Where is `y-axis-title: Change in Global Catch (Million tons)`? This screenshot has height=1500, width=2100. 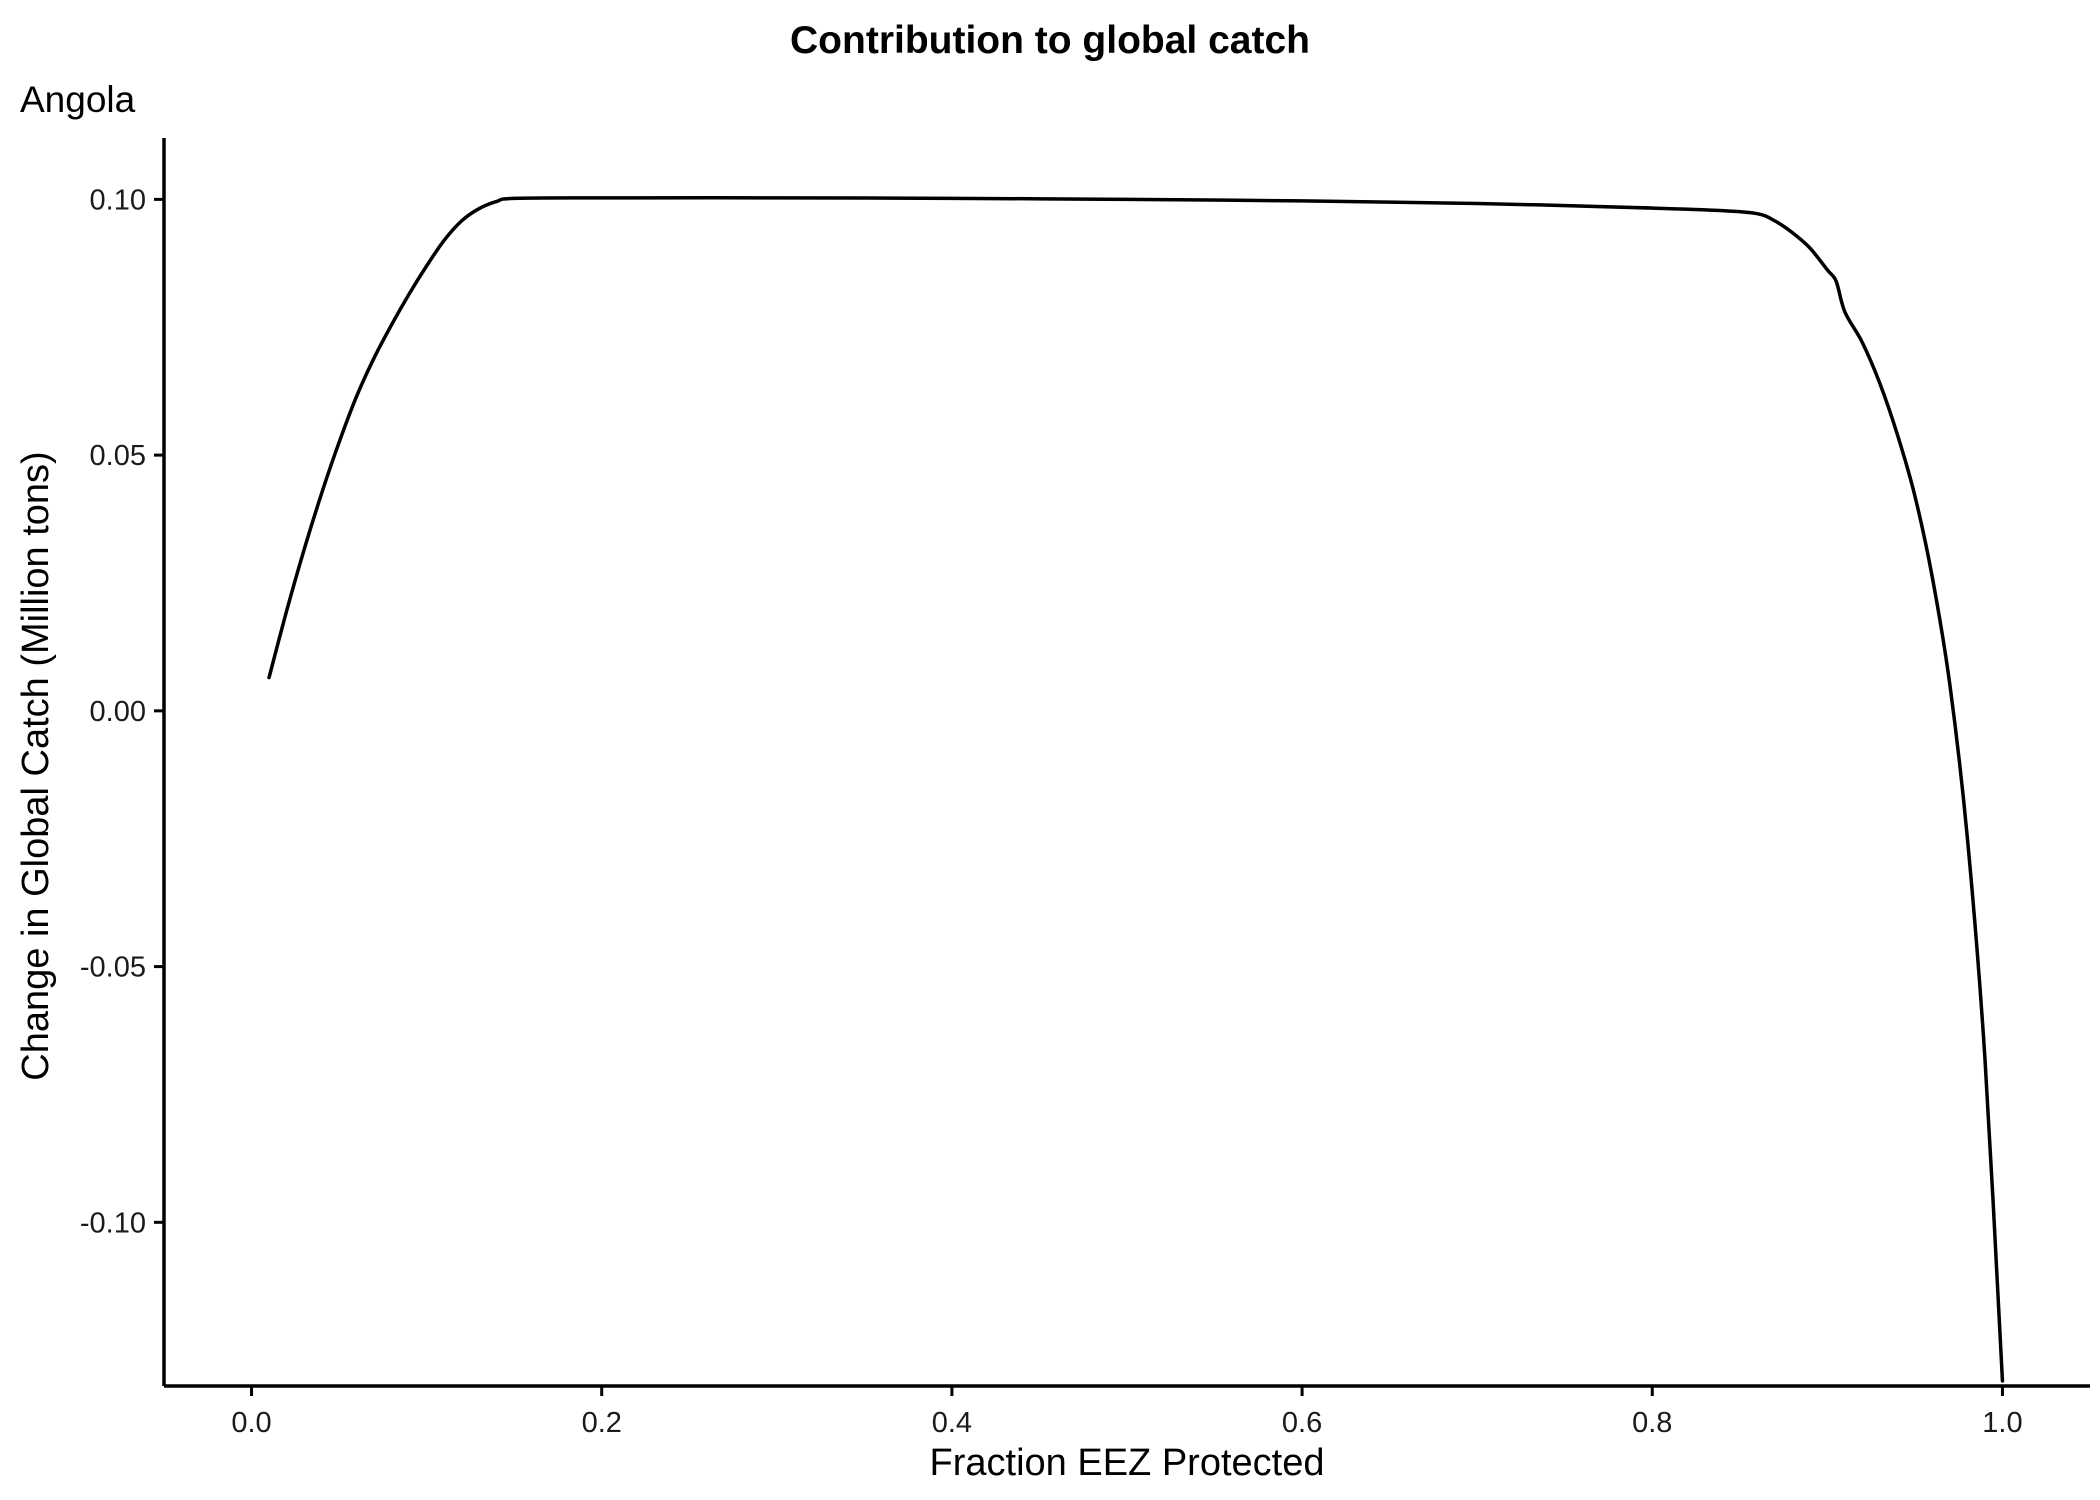
y-axis-title: Change in Global Catch (Million tons) is located at coordinates (36, 765).